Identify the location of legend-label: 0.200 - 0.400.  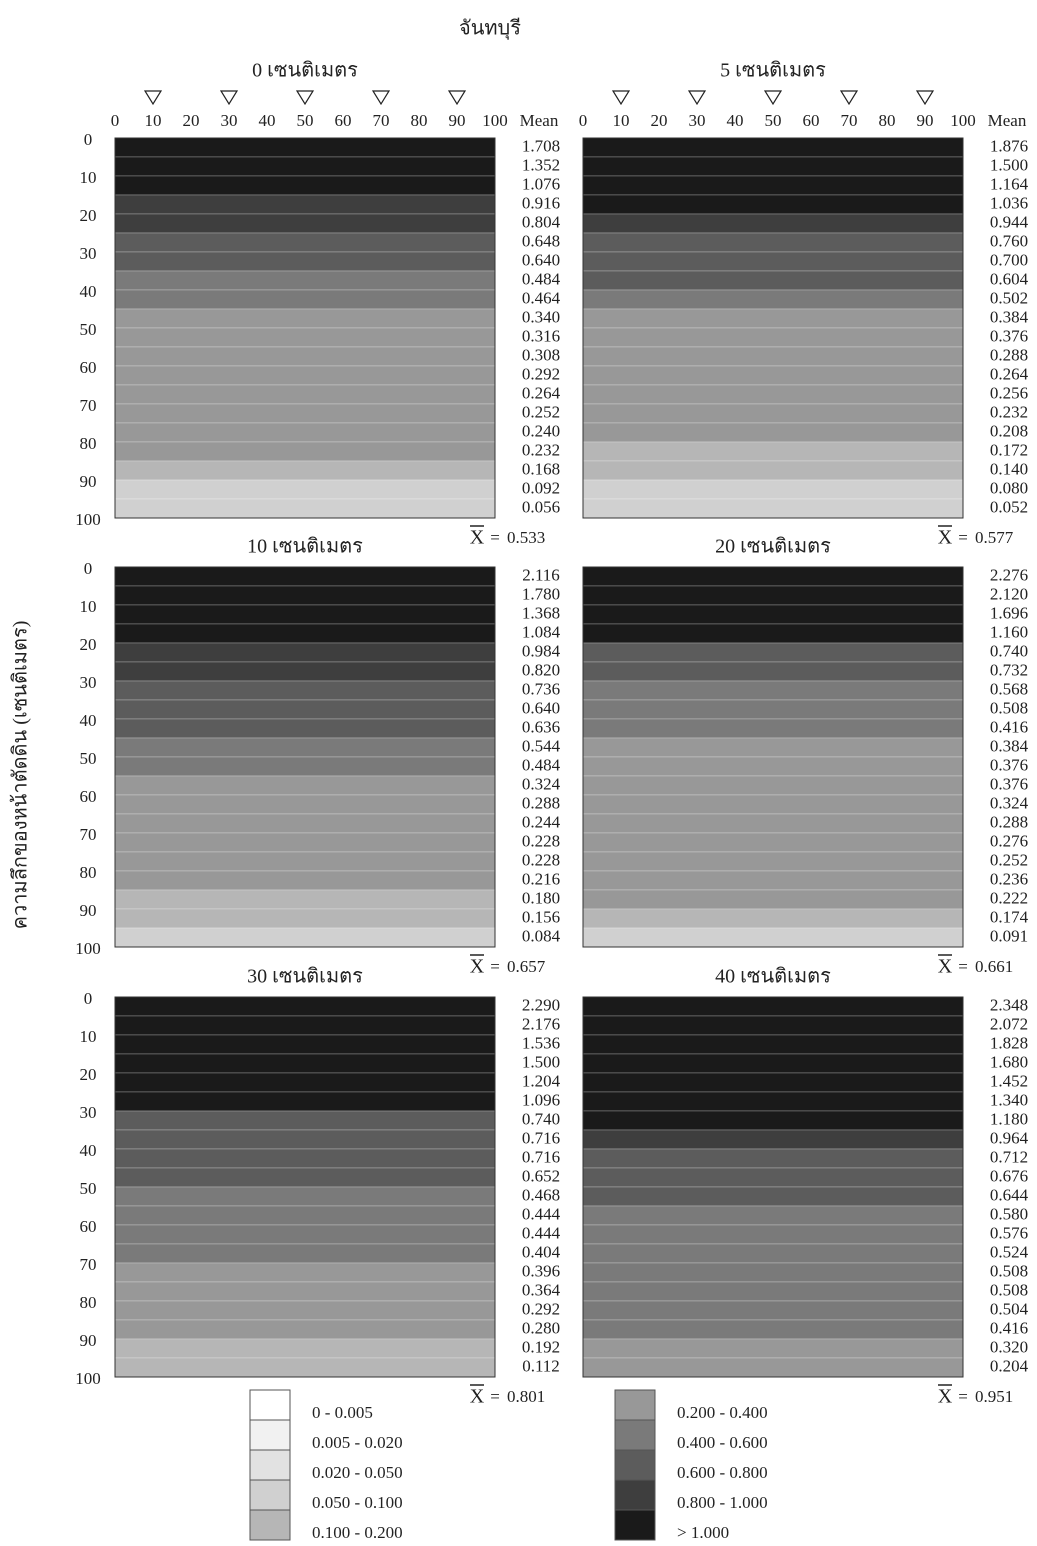
(722, 1412).